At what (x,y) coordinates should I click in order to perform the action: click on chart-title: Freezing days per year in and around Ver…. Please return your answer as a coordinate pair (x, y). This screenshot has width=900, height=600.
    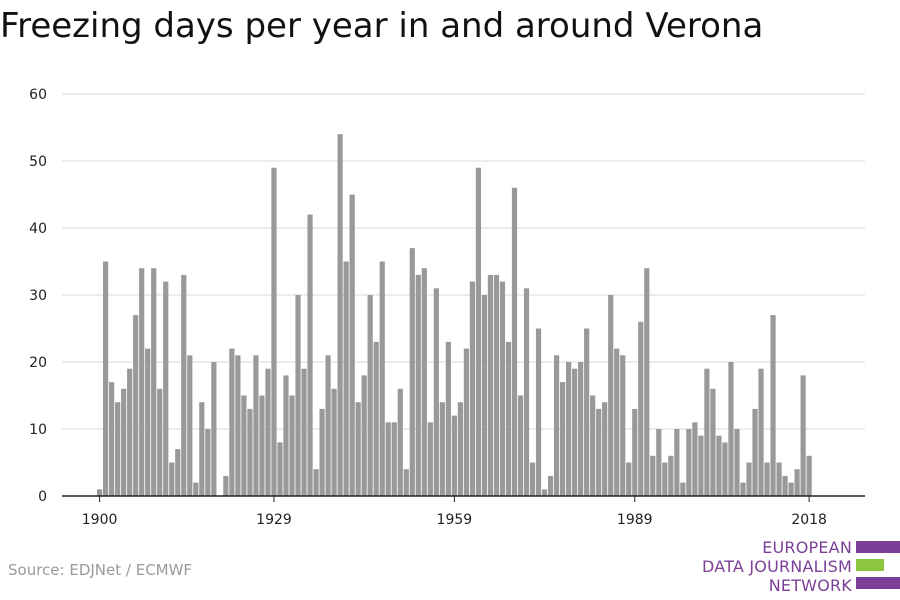
    Looking at the image, I should click on (382, 26).